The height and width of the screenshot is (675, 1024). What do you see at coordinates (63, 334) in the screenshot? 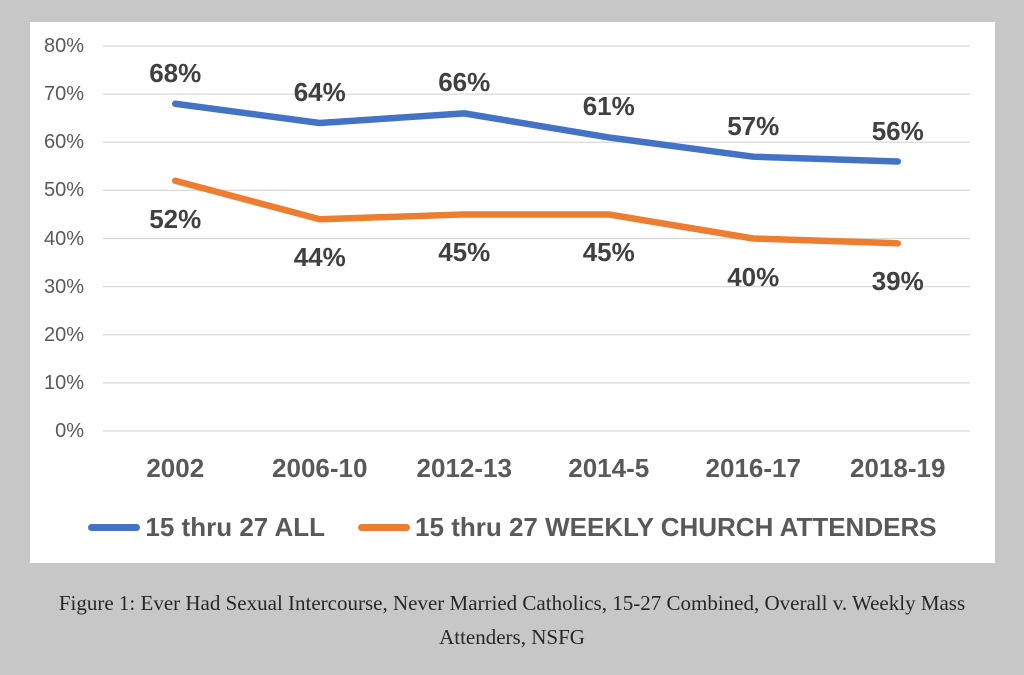
I see `y-tick-label: 20%` at bounding box center [63, 334].